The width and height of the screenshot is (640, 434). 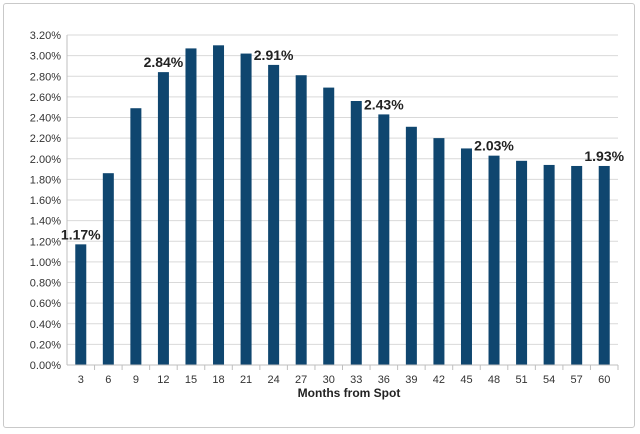 I want to click on x-tick-label: 3, so click(x=81, y=380).